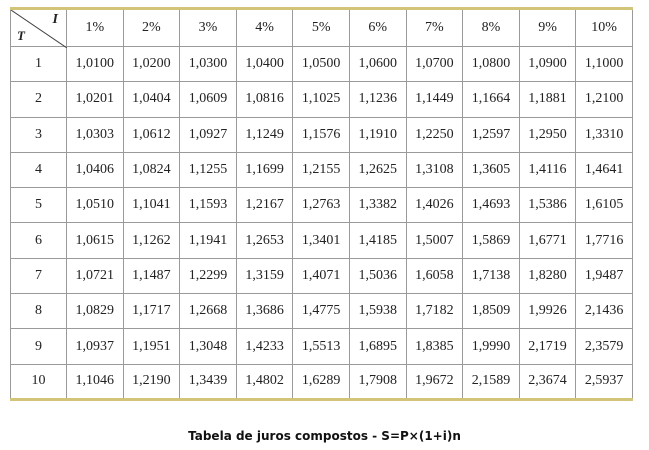 The image size is (649, 450). Describe the element at coordinates (264, 311) in the screenshot. I see `table-cell: 1,3686` at that location.